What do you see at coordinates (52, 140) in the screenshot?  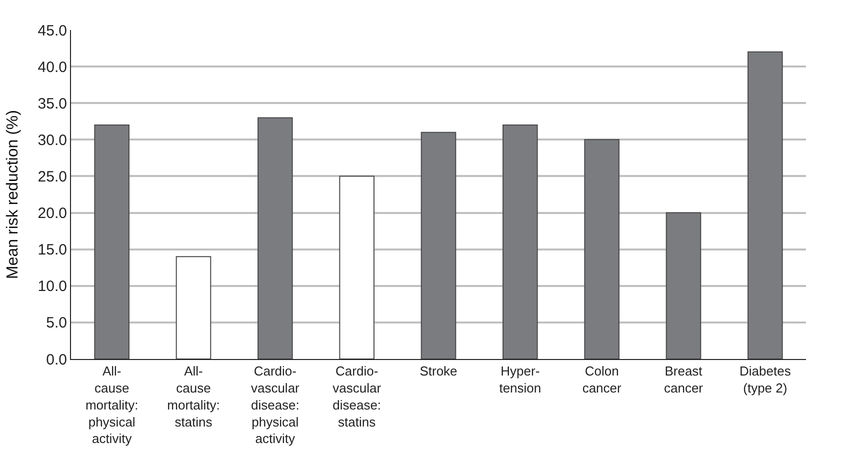 I see `y-tick-label: 30.0` at bounding box center [52, 140].